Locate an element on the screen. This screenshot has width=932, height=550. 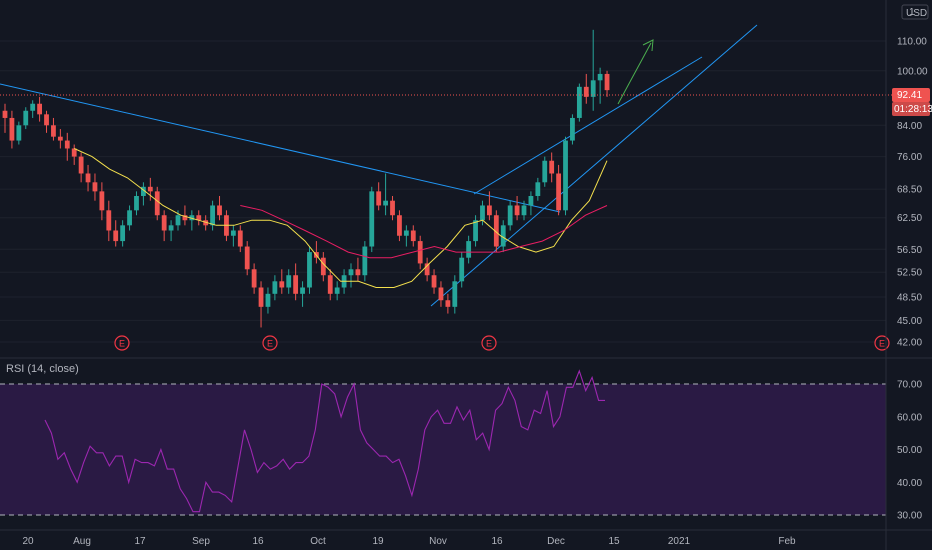
rsi-indicator-label: RSI (14, close) is located at coordinates (42, 369).